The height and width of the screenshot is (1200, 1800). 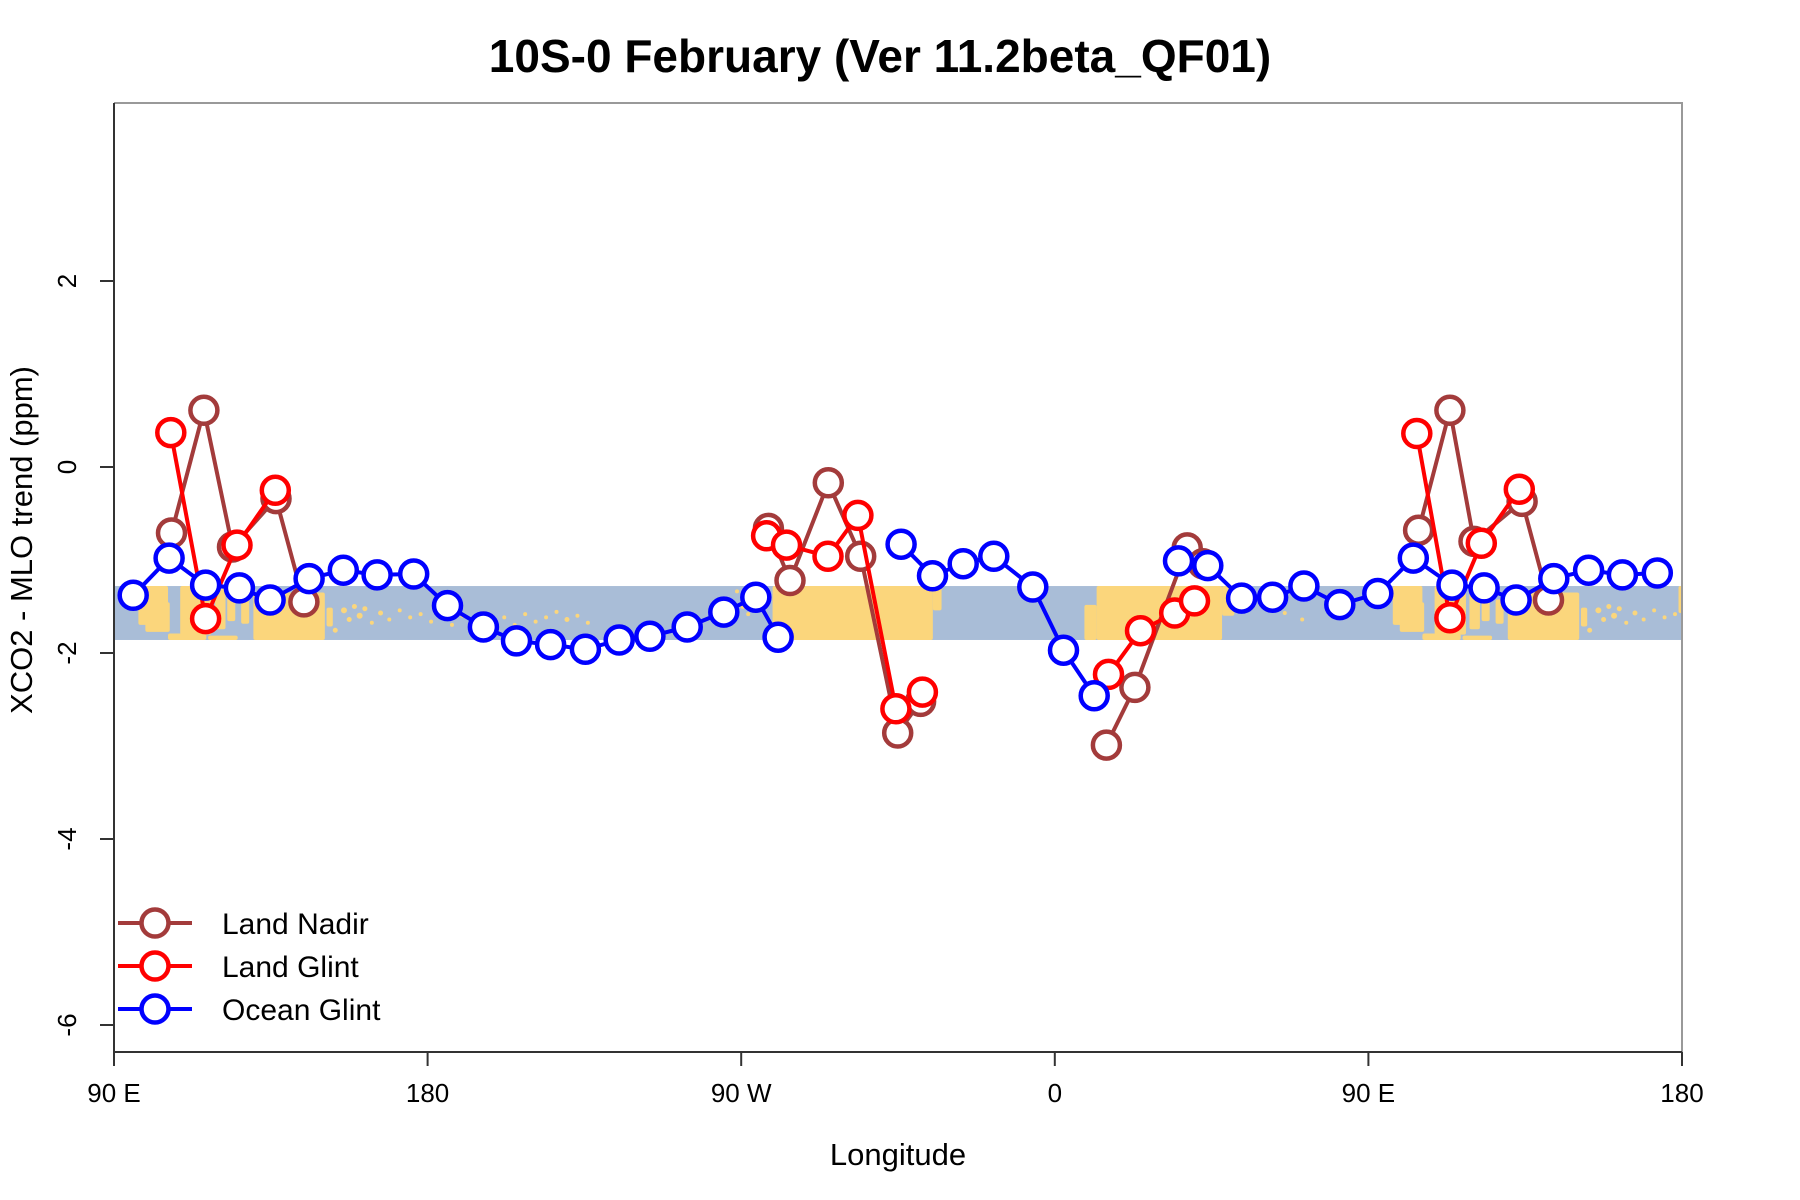 What do you see at coordinates (301, 1010) in the screenshot?
I see `legend-label: Ocean Glint` at bounding box center [301, 1010].